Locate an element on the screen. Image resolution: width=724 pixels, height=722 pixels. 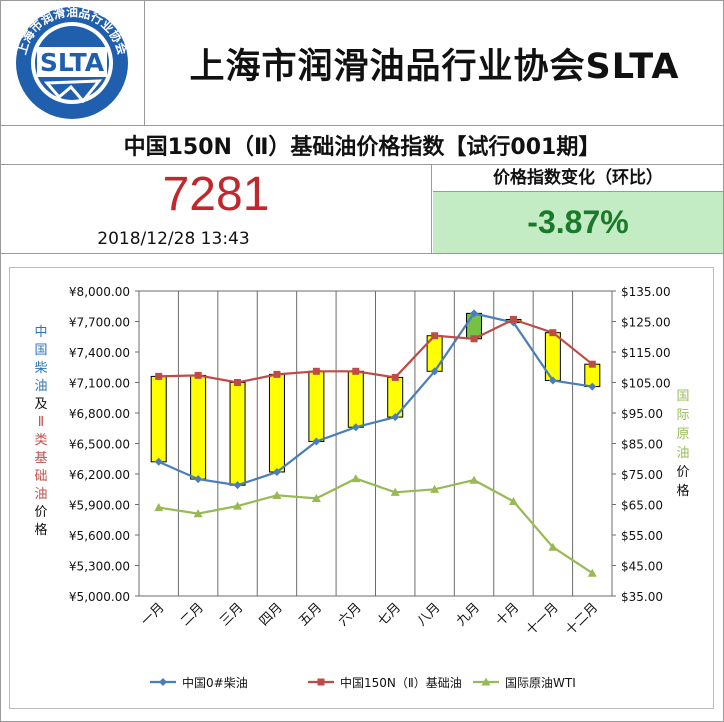
left-axis-label-char: Ⅱ is located at coordinates (41, 422).